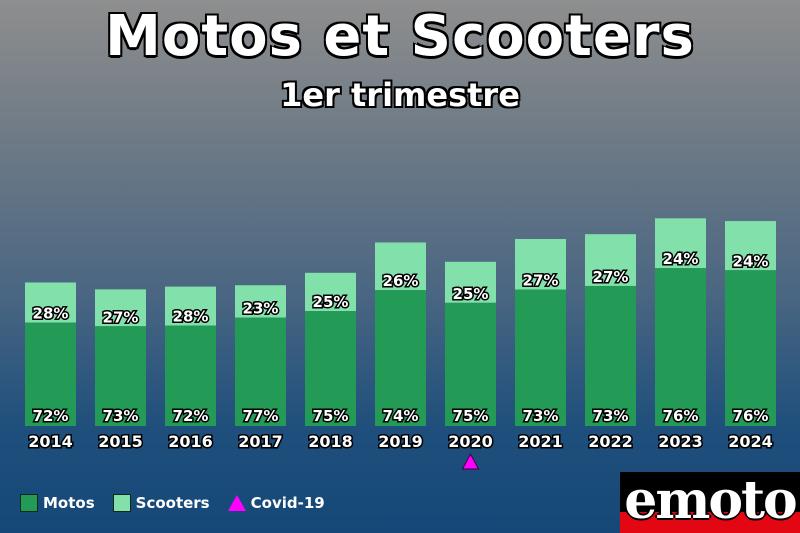 The height and width of the screenshot is (533, 800). I want to click on bar-motos-2017, so click(260, 371).